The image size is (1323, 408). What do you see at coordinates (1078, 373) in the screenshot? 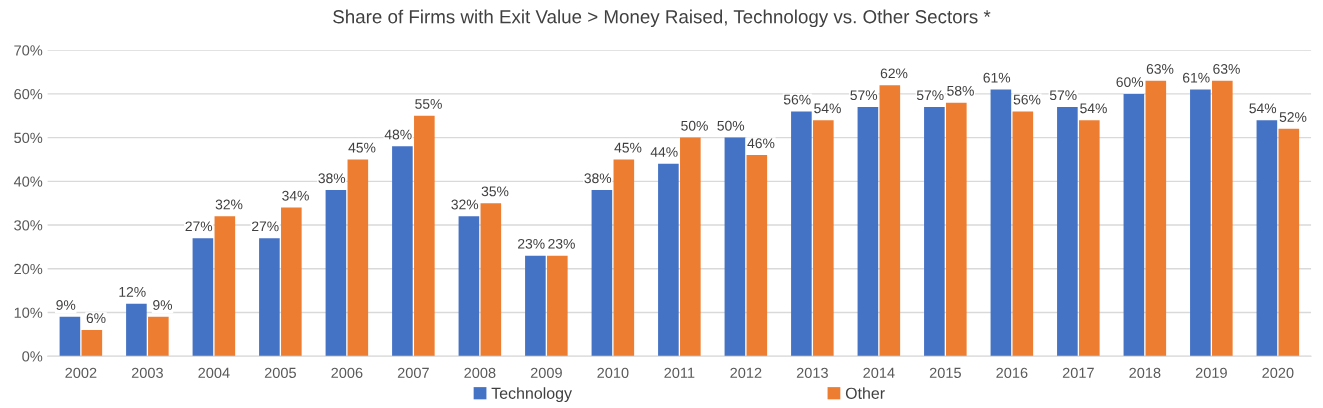
I see `x-tick-label: 2017` at bounding box center [1078, 373].